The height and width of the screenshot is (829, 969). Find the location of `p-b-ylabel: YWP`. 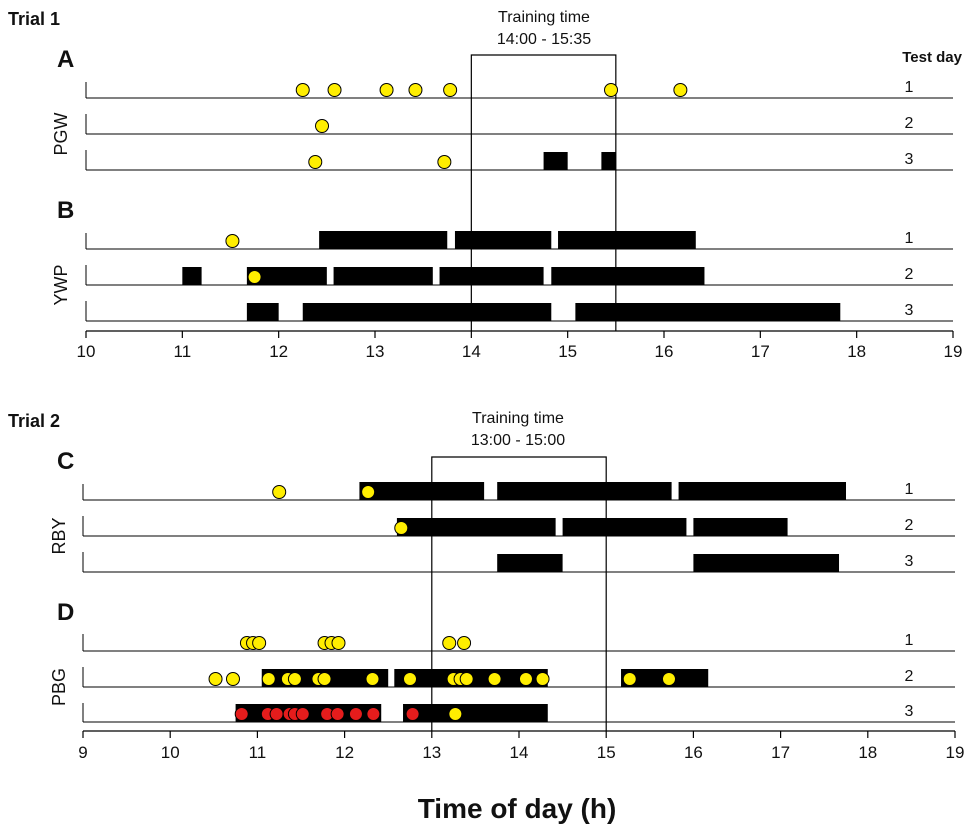

p-b-ylabel: YWP is located at coordinates (61, 284).